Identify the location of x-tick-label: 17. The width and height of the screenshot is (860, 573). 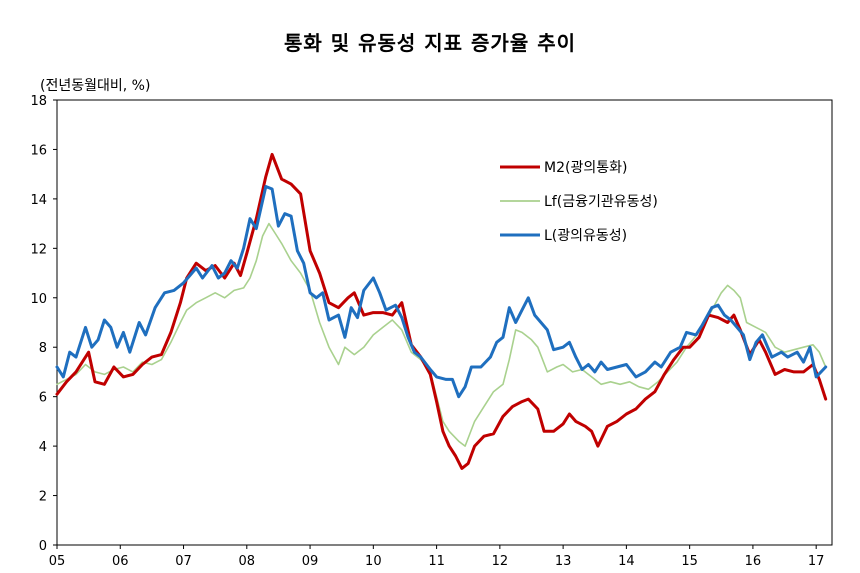
(816, 561).